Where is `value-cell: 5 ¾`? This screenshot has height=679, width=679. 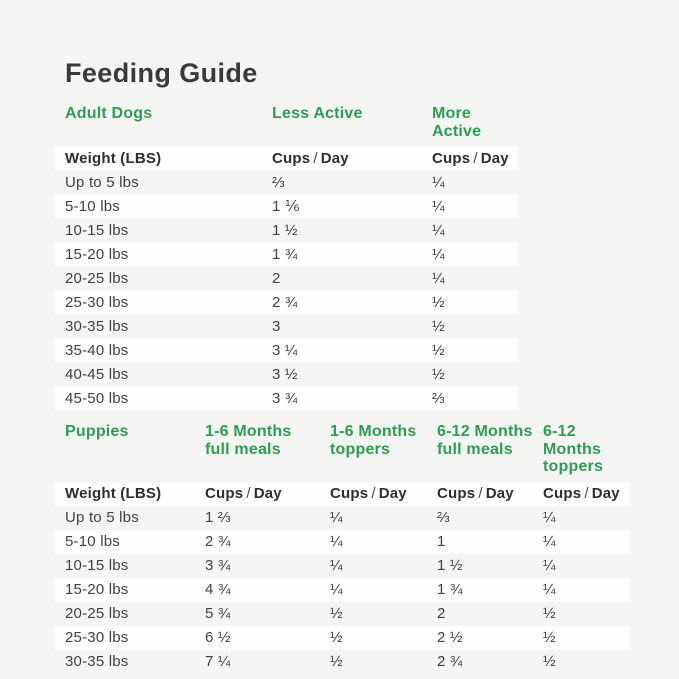
value-cell: 5 ¾ is located at coordinates (218, 613).